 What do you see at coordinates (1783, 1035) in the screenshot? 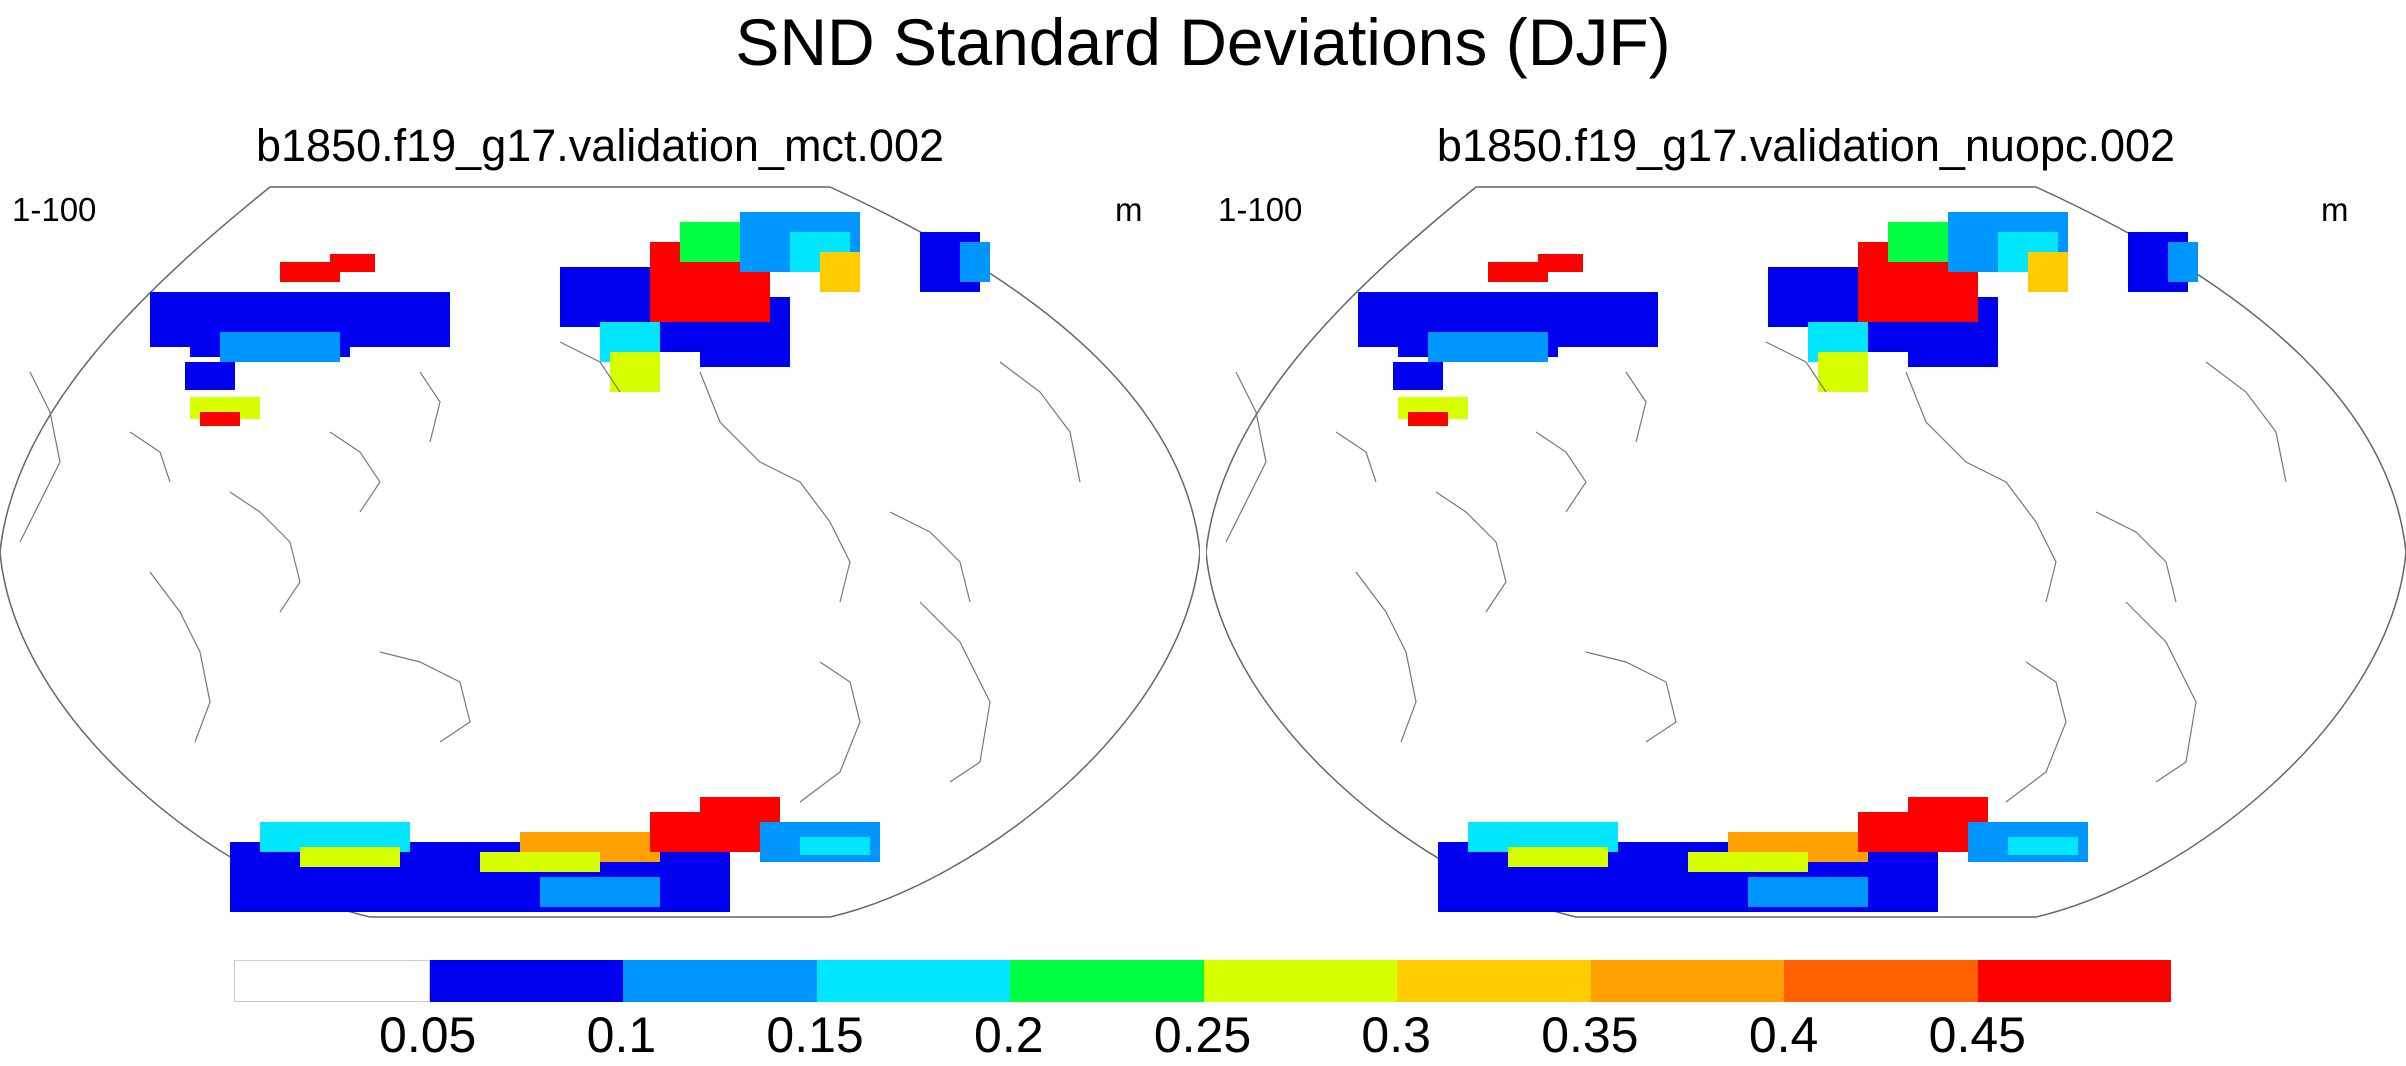
I see `colorbar-tick-label: 0.4` at bounding box center [1783, 1035].